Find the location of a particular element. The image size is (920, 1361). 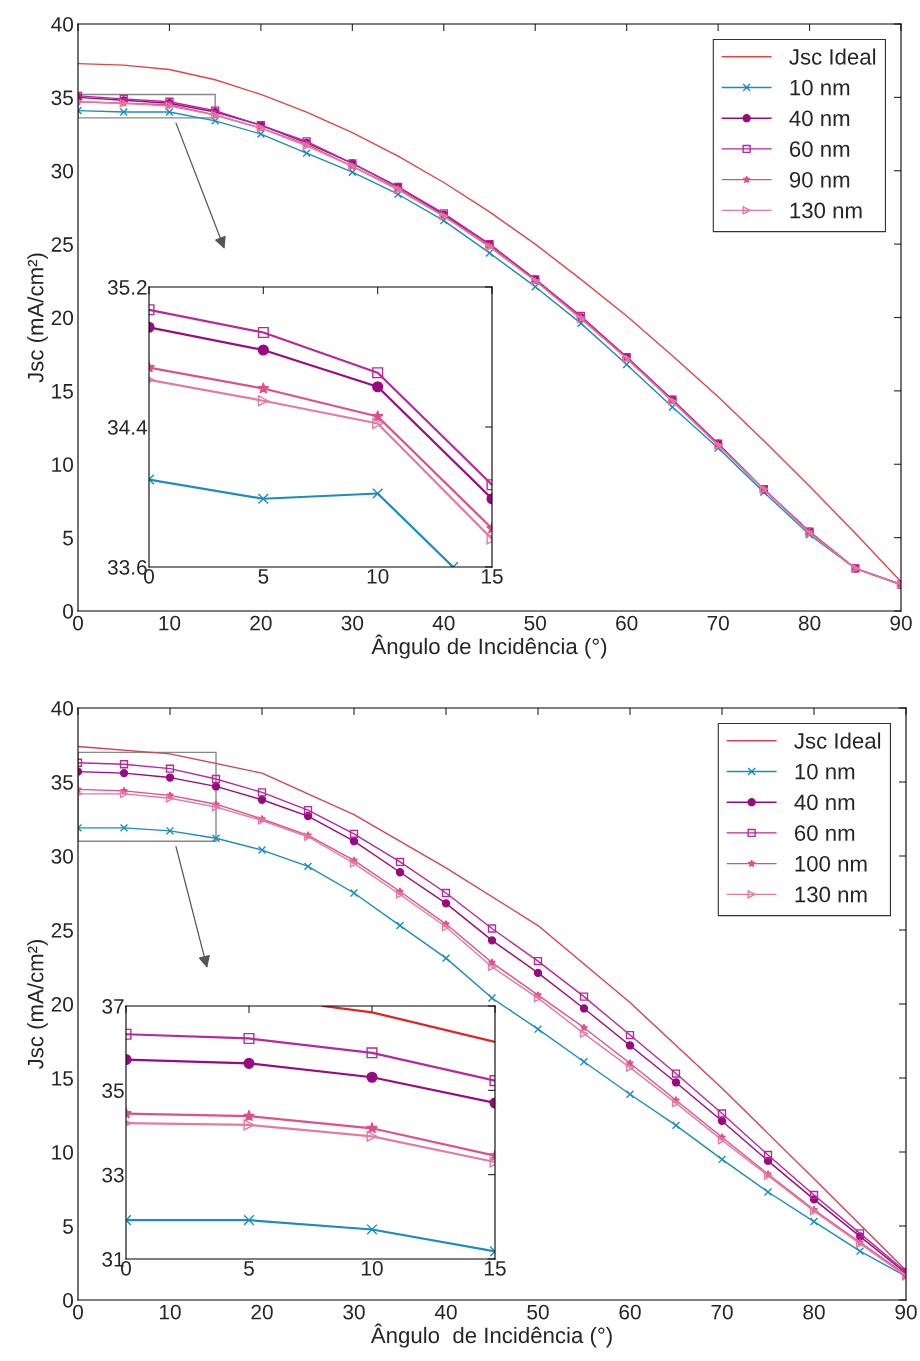

y-tick-label: 35.2 is located at coordinates (127, 287).